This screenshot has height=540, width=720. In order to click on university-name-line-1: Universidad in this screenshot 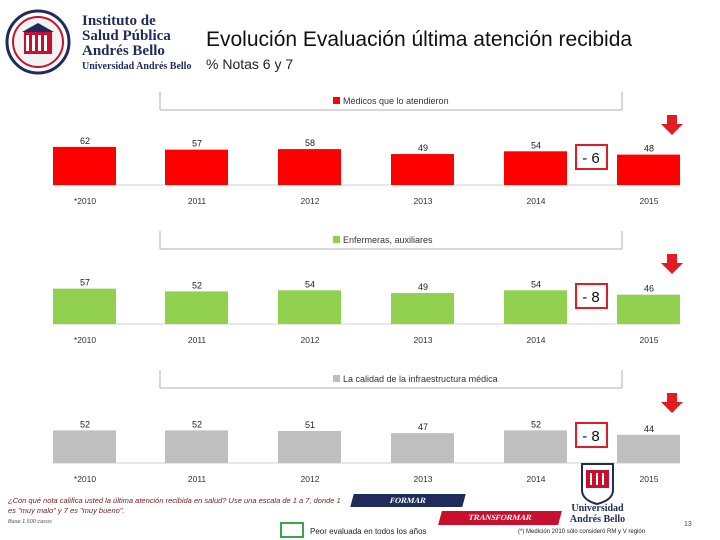, I will do `click(597, 508)`.